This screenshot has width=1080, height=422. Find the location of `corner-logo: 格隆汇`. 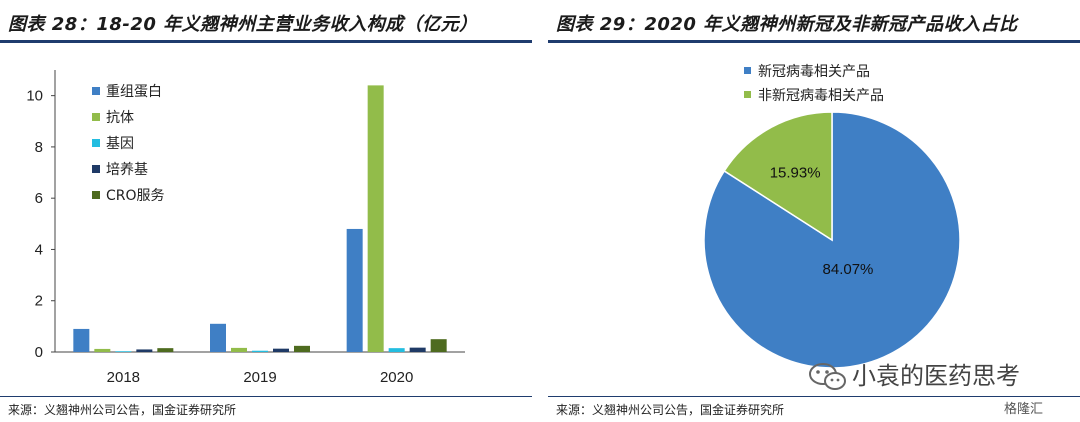

corner-logo: 格隆汇 is located at coordinates (1024, 409).